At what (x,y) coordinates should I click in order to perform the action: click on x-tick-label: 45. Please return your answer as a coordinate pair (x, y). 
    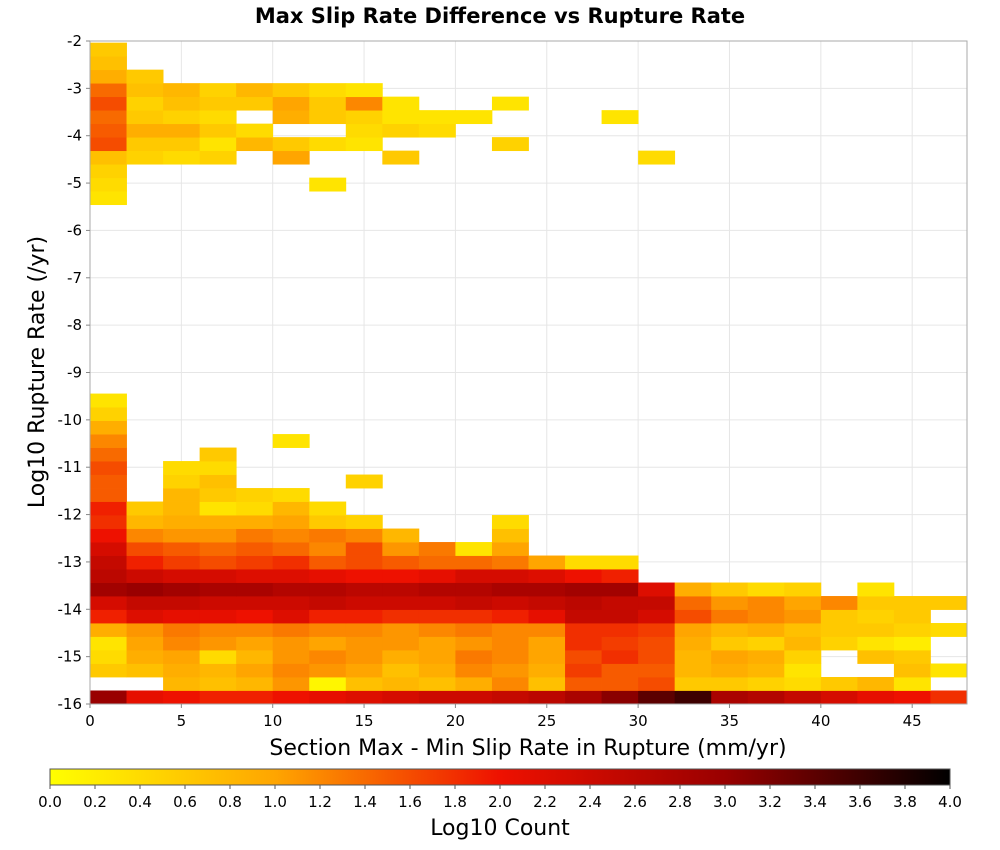
    Looking at the image, I should click on (912, 721).